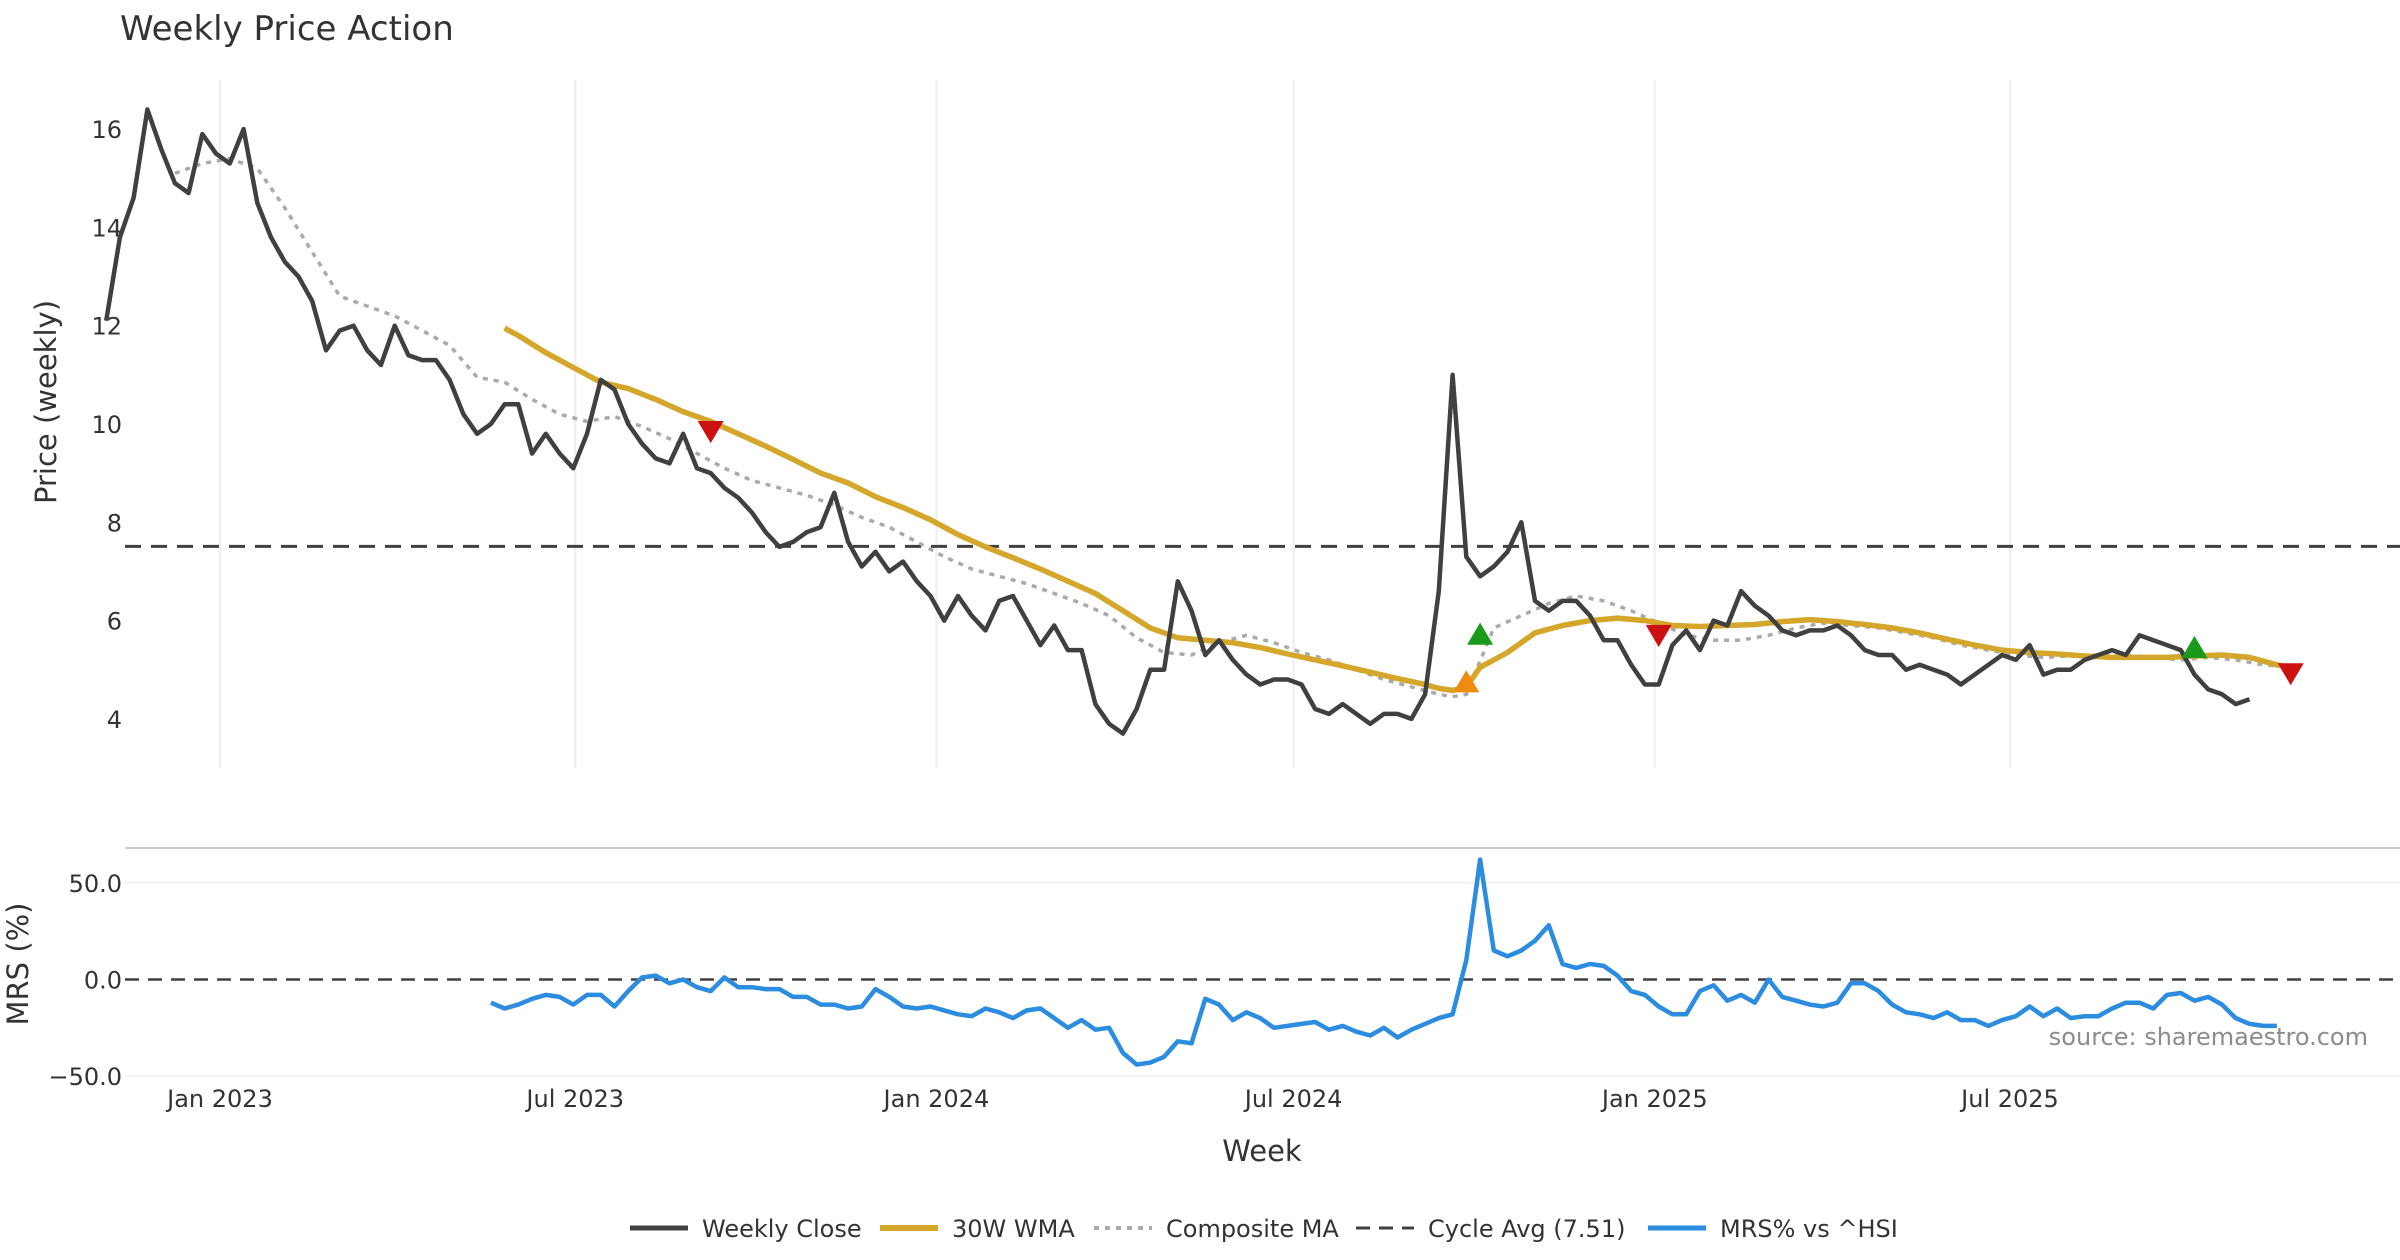 Image resolution: width=2400 pixels, height=1260 pixels. What do you see at coordinates (1252, 1229) in the screenshot?
I see `legend-composite-ma-label: Composite MA` at bounding box center [1252, 1229].